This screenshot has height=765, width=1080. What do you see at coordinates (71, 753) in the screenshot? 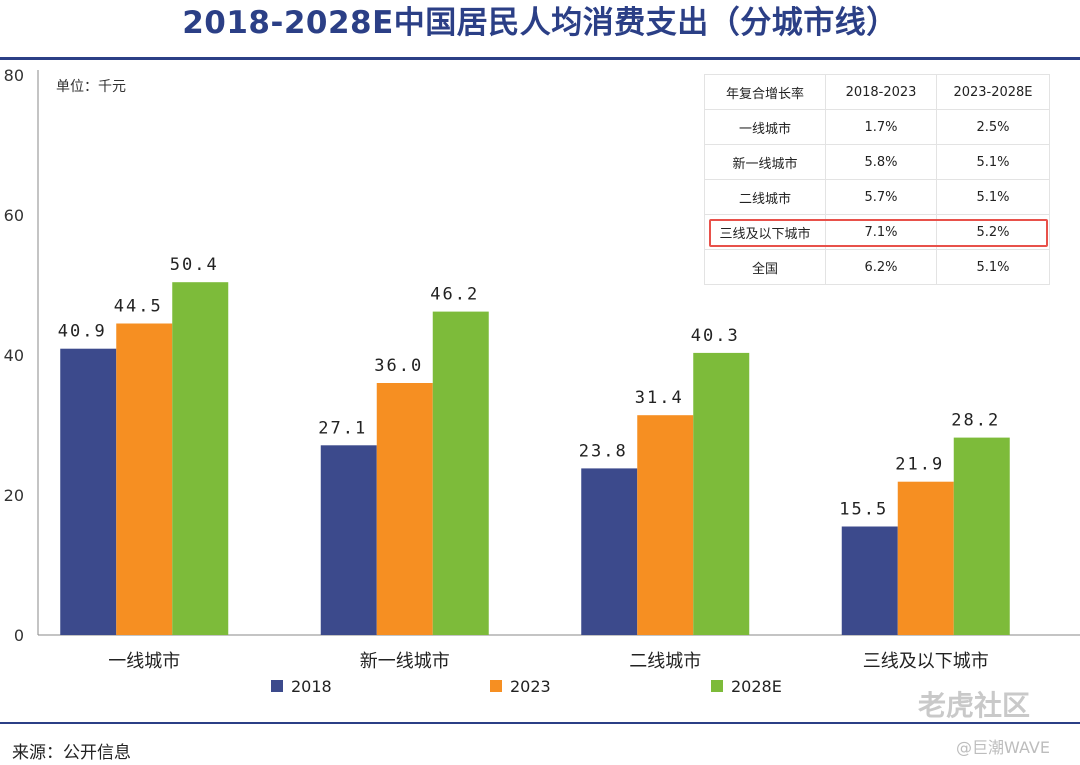
I see `source-note: 来源：公开信息` at bounding box center [71, 753].